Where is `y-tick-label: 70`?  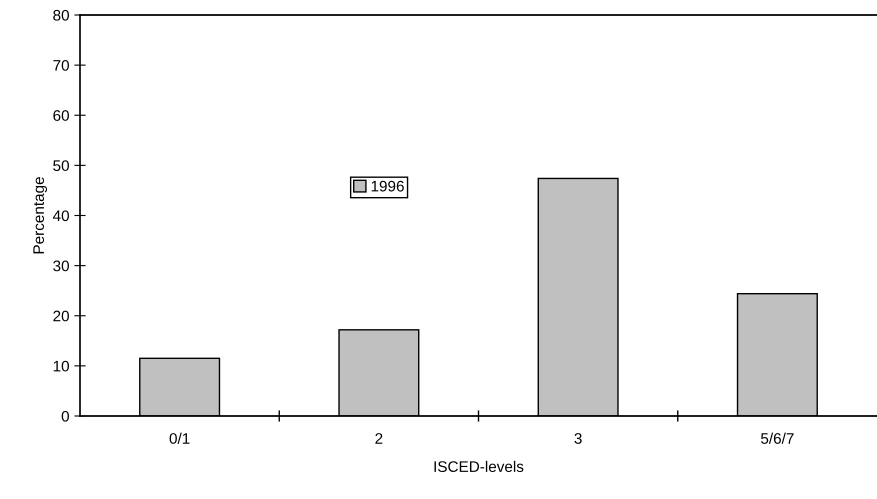
y-tick-label: 70 is located at coordinates (61, 65).